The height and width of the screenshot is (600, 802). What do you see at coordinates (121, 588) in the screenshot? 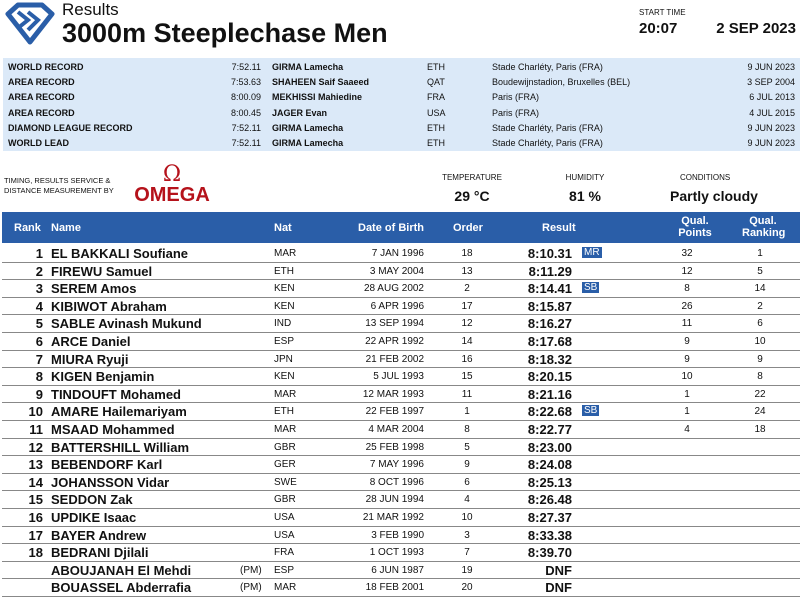
I see `athlete-name: BOUASSEL Abderrafia` at bounding box center [121, 588].